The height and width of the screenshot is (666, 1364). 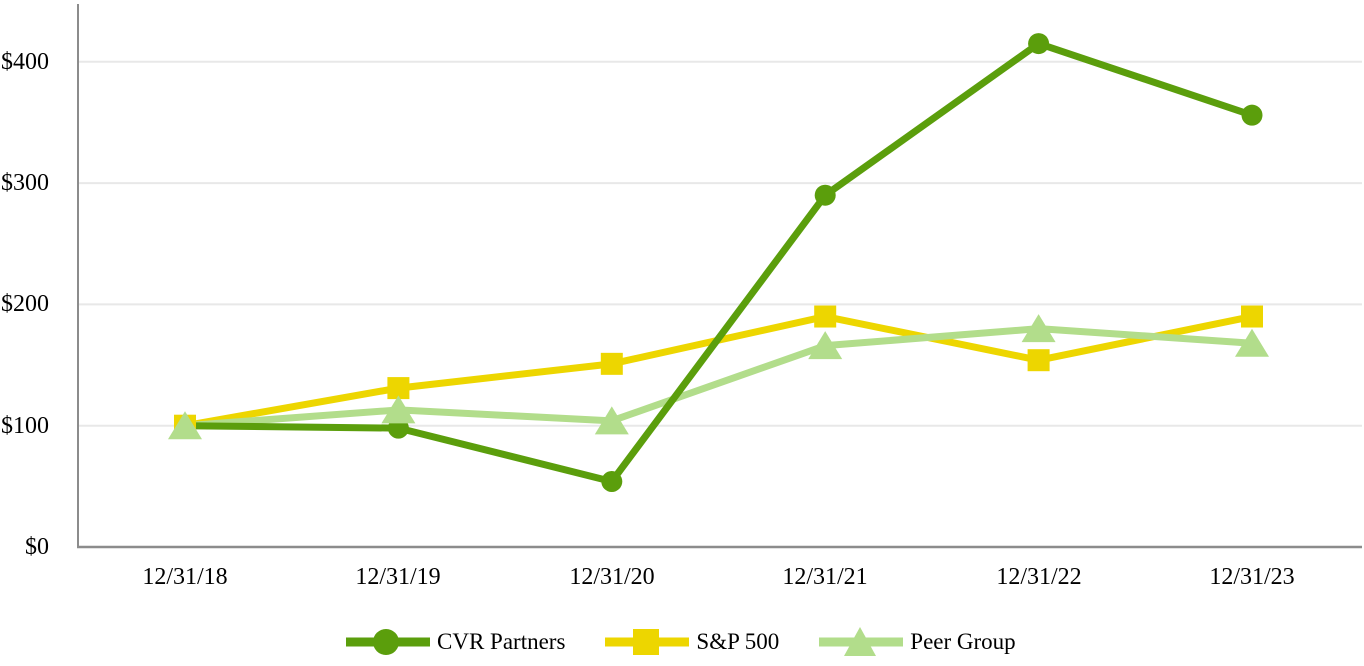 What do you see at coordinates (647, 642) in the screenshot?
I see `square-marker-icon` at bounding box center [647, 642].